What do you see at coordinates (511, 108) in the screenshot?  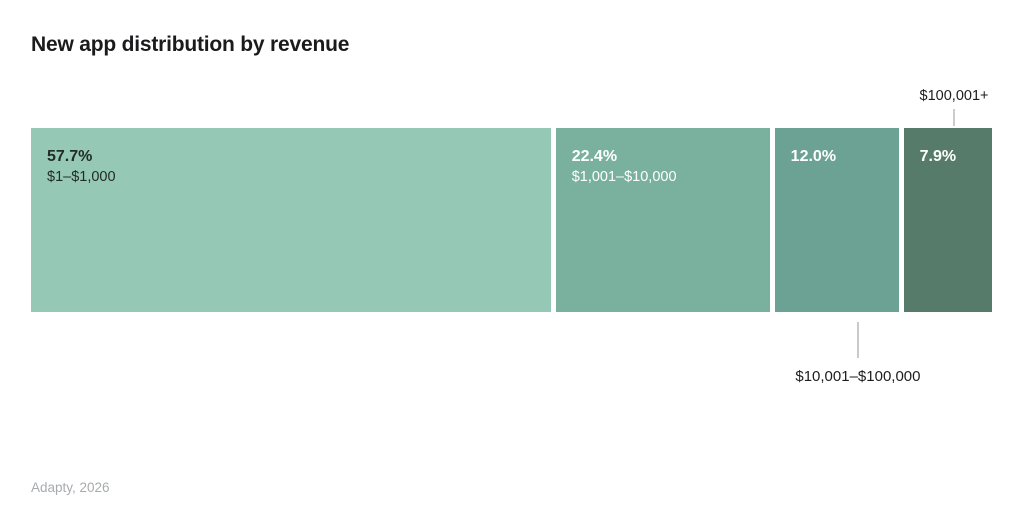 I see `callout-above: $100,001+` at bounding box center [511, 108].